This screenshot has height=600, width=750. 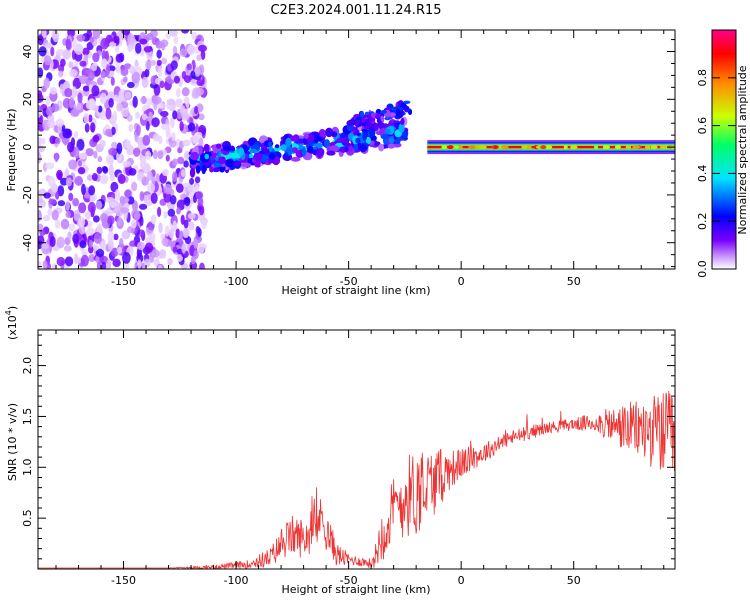 I want to click on x-tick-label: -150, so click(x=123, y=580).